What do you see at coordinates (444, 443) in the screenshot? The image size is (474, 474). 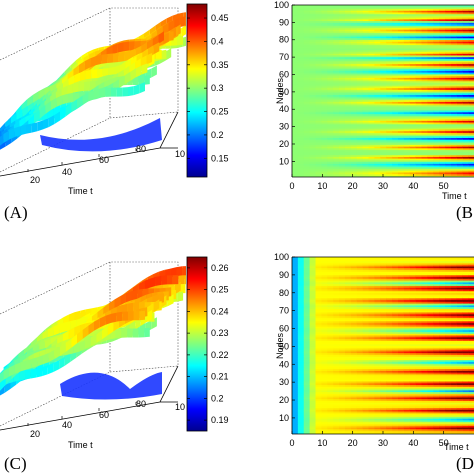 I see `xtick-d-5: 50` at bounding box center [444, 443].